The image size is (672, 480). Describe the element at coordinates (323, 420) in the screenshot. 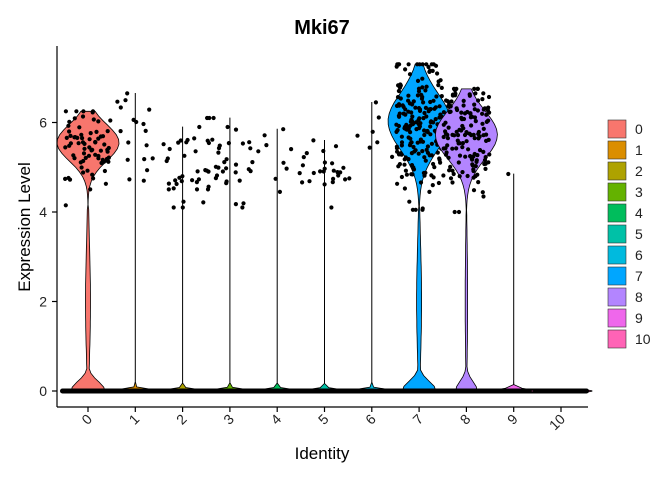

I see `x-axis-ticks: 0 1 2 3 4 5 6 7 8 9 10` at that location.